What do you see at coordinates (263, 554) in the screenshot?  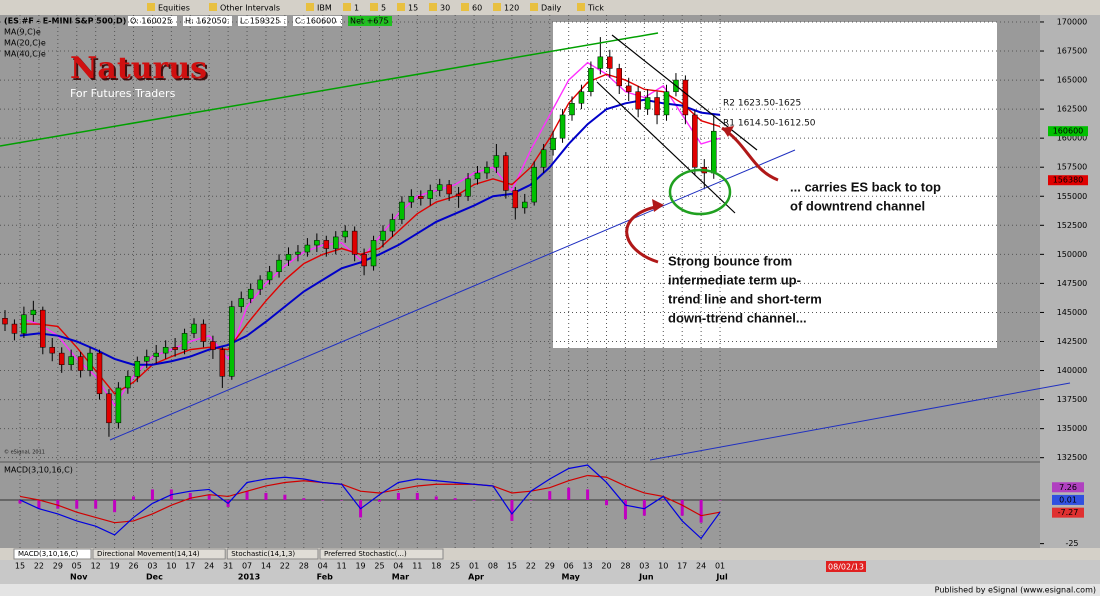 I see `tab-label: Stochastic(14,1,3)` at bounding box center [263, 554].